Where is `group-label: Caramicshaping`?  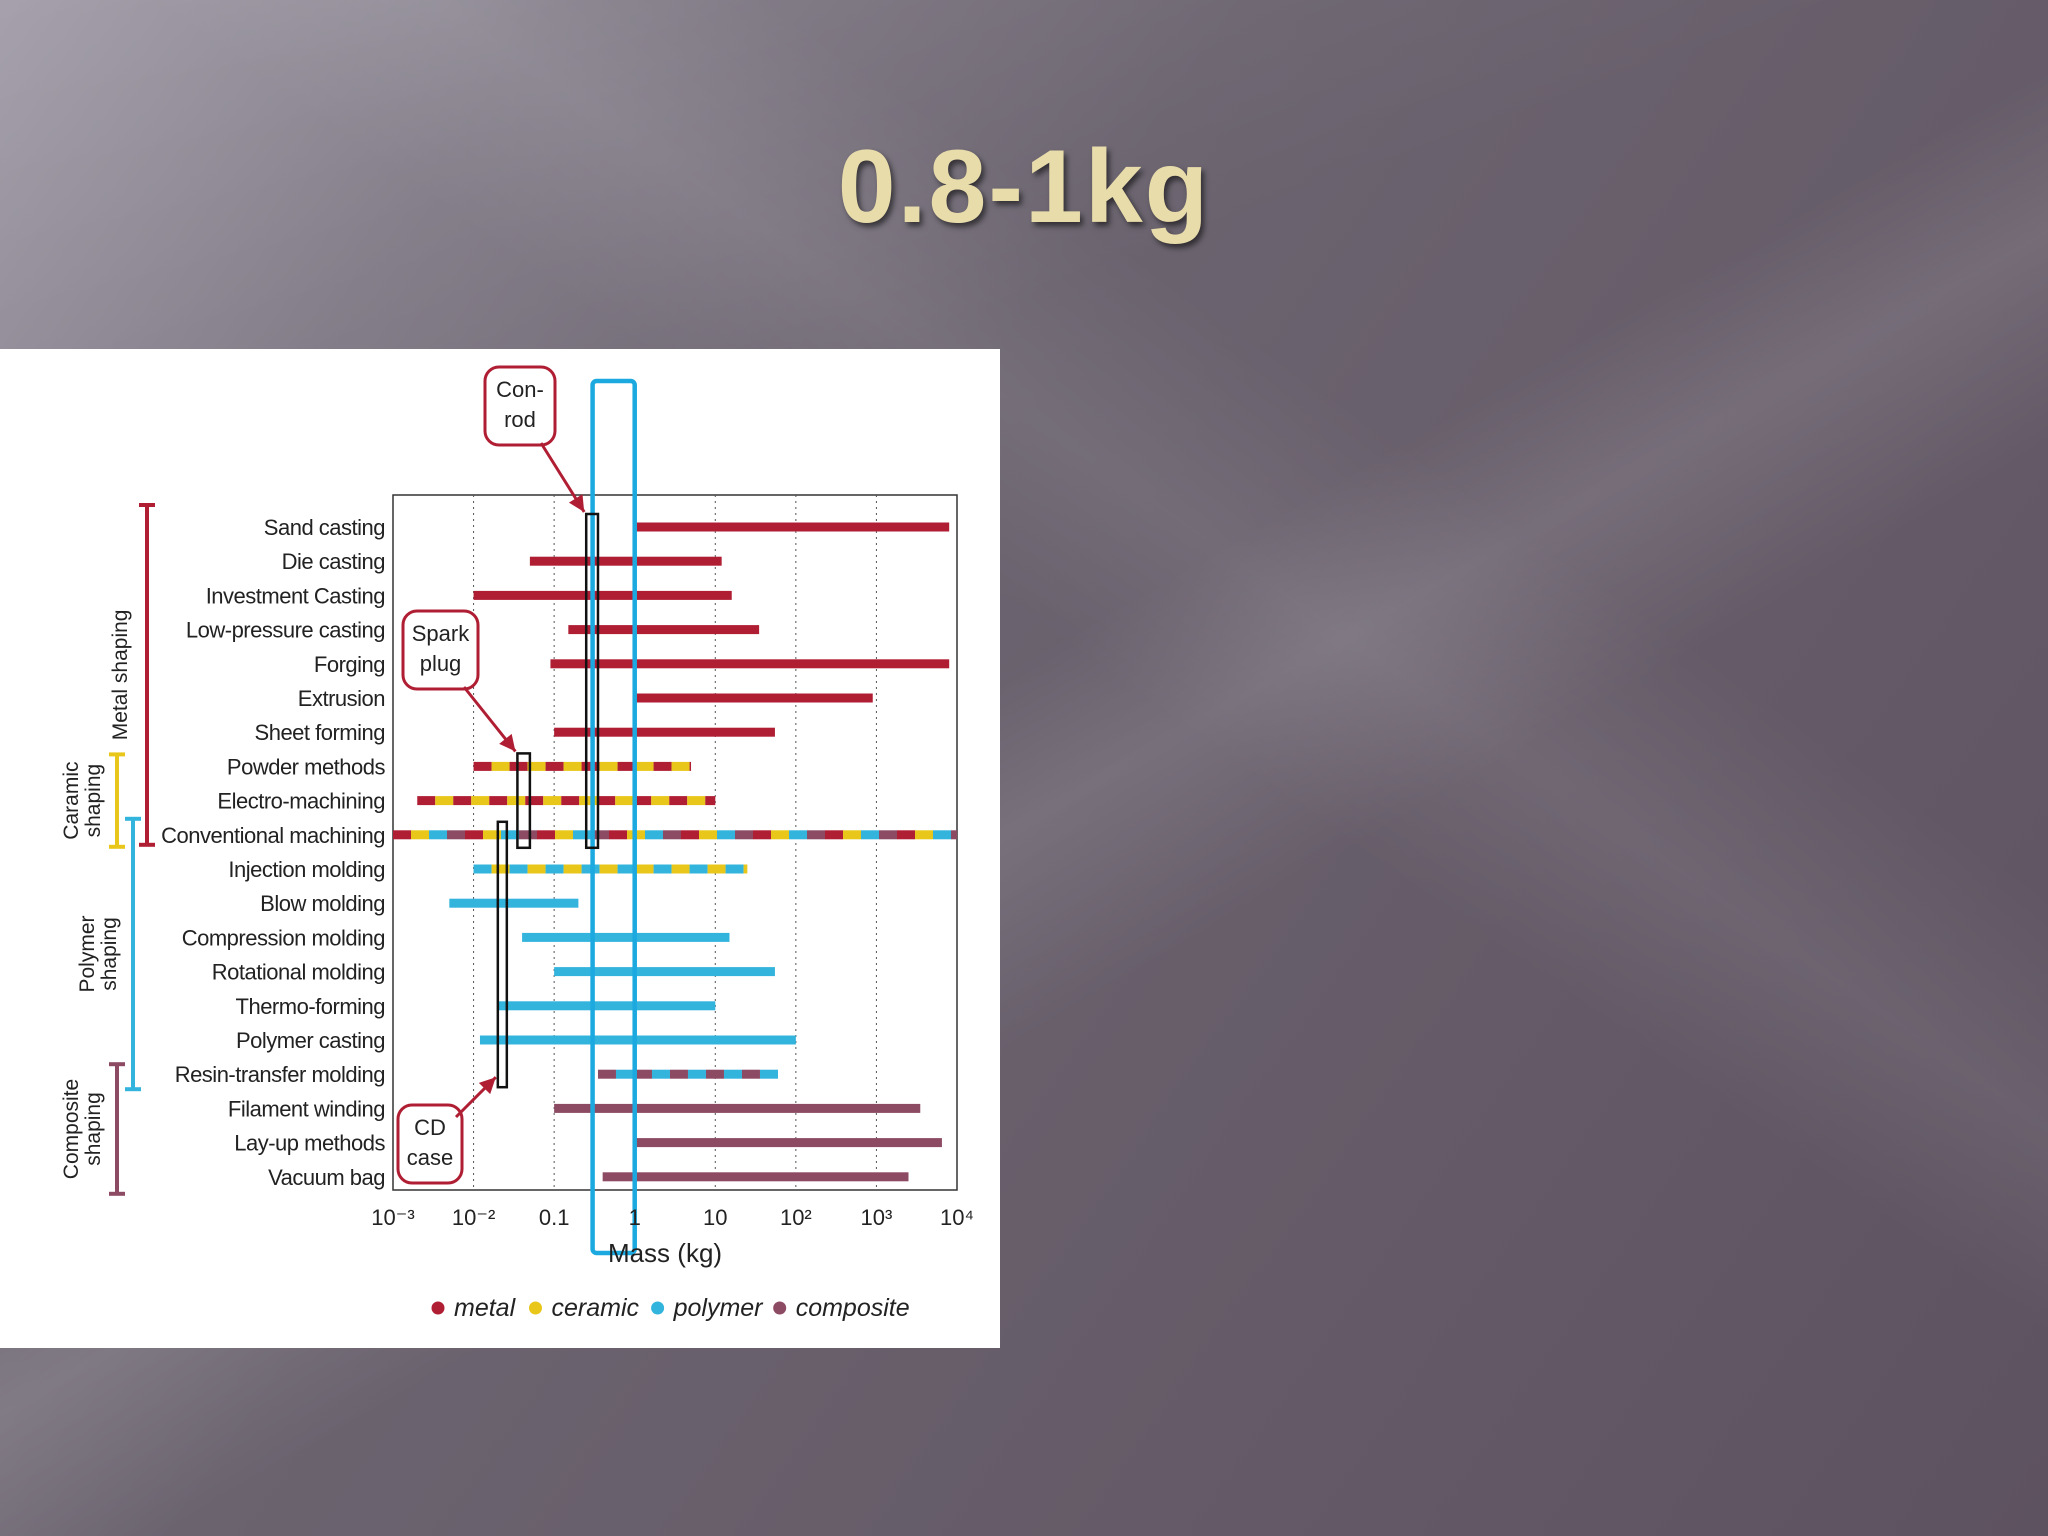 group-label: Caramicshaping is located at coordinates (82, 801).